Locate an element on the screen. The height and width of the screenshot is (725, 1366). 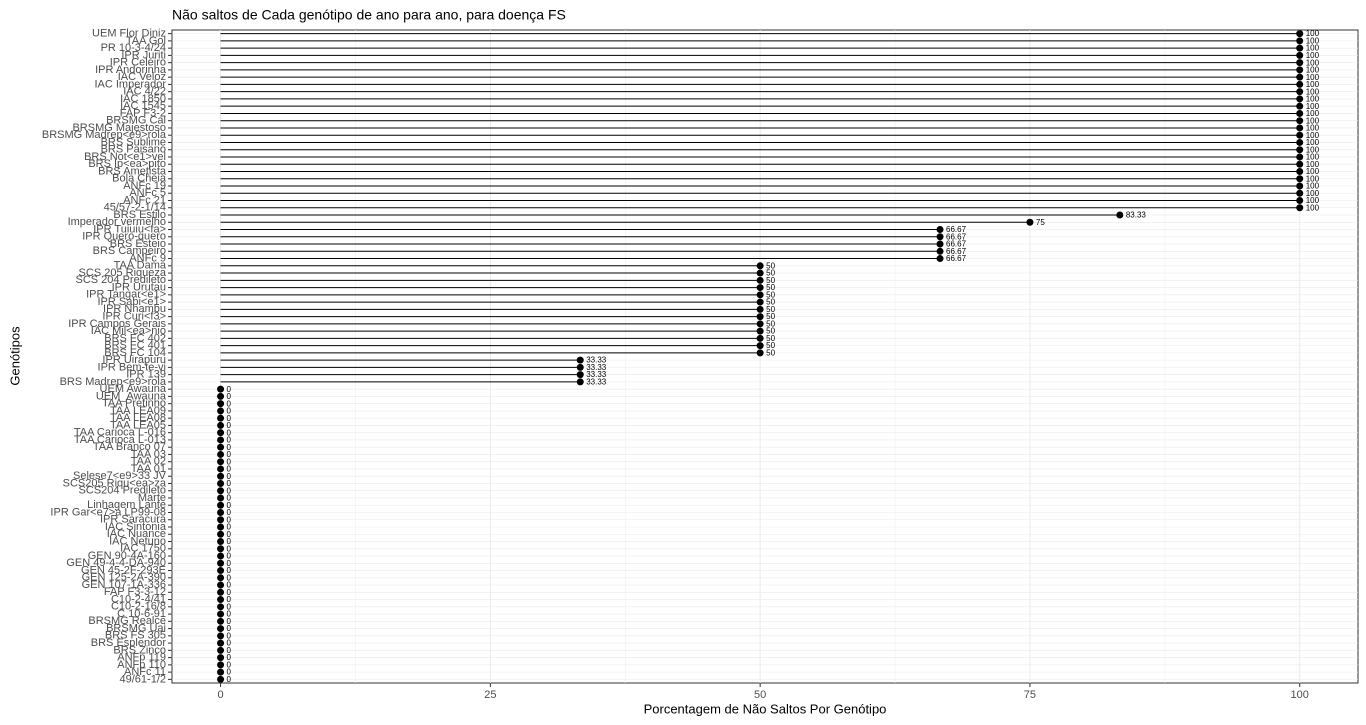
y-tick-label: IAC Veloz is located at coordinates (142, 77).